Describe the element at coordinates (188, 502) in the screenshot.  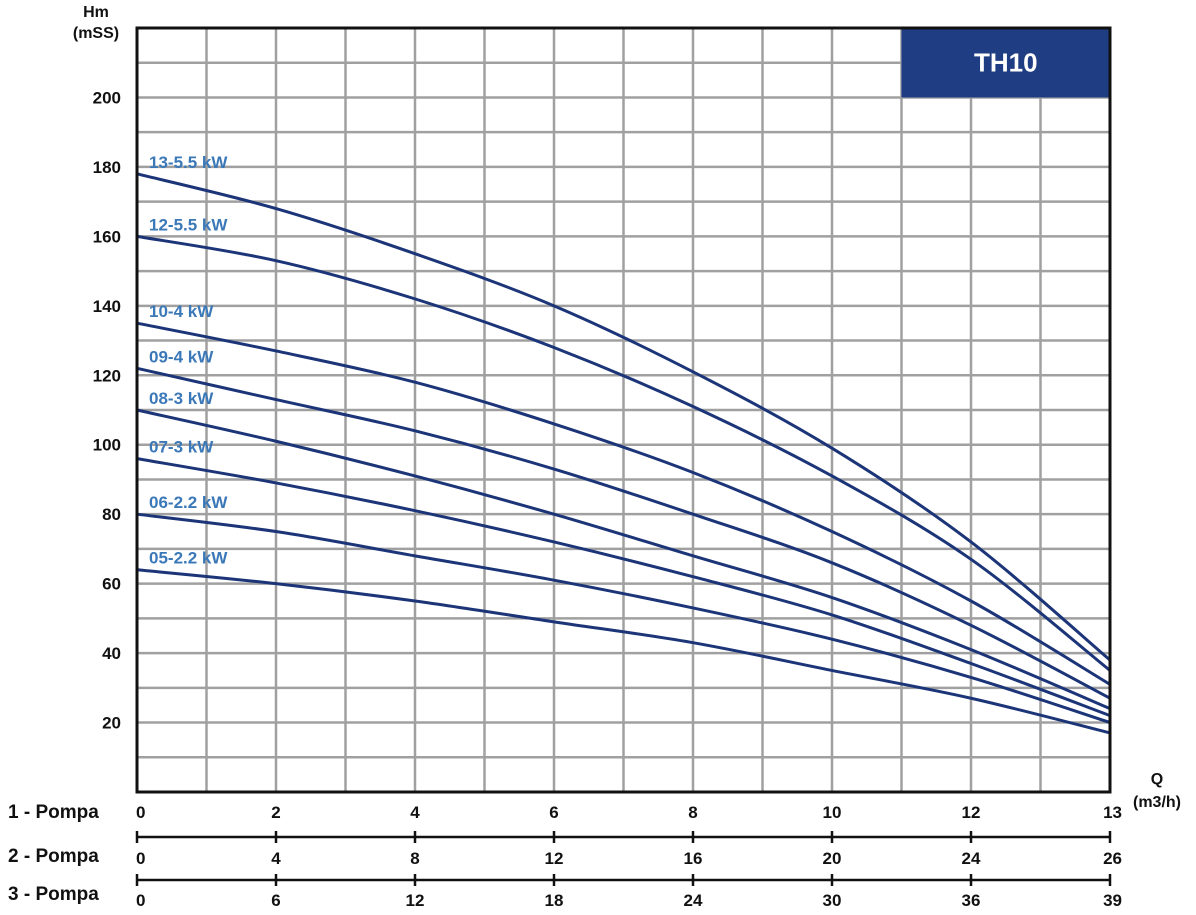
I see `curve-label: 06-2.2 kW` at that location.